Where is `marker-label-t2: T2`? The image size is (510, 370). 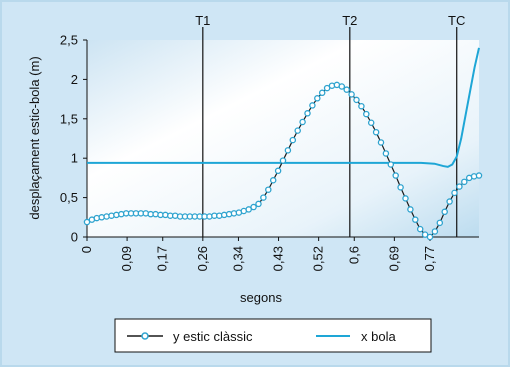
marker-label-t2: T2 is located at coordinates (349, 20).